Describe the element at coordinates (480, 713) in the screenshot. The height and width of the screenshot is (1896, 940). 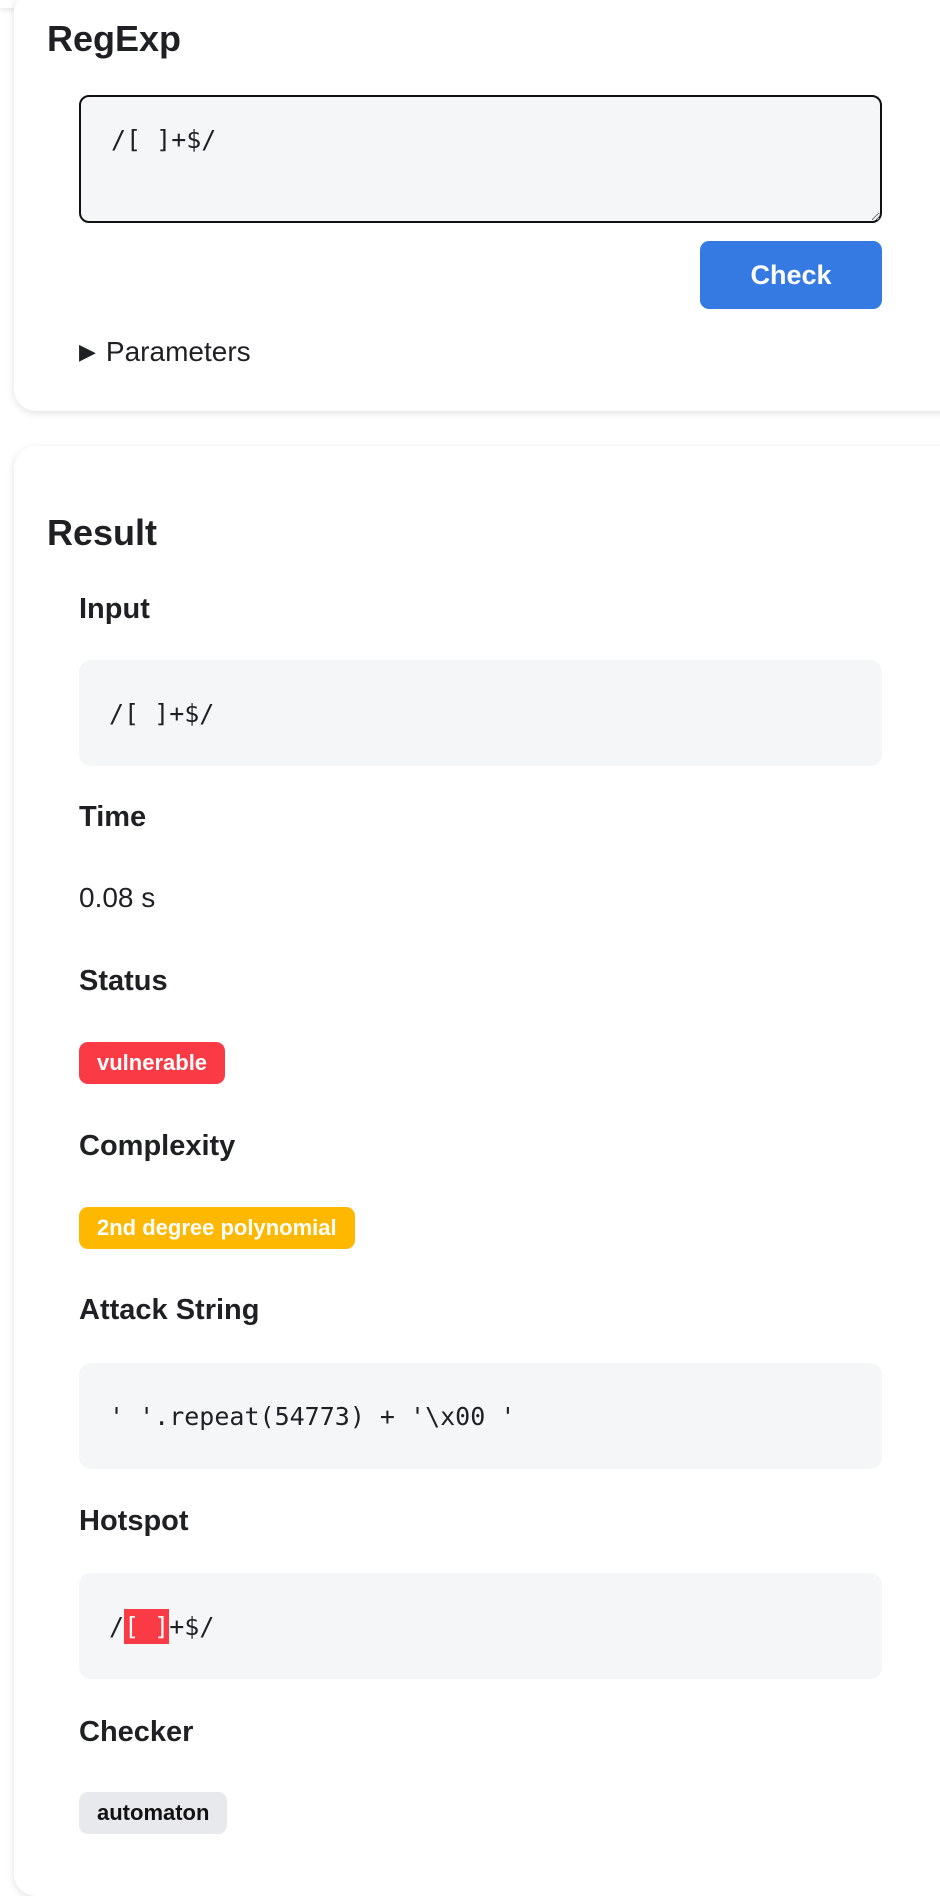
I see `input-value-box: /[ ]+$/` at that location.